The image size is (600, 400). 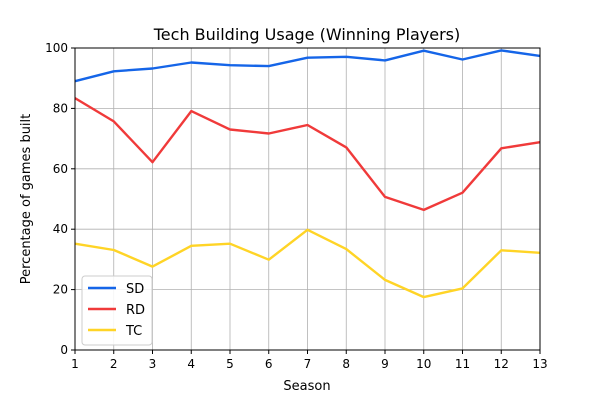 What do you see at coordinates (307, 263) in the screenshot?
I see `series-line-tc` at bounding box center [307, 263].